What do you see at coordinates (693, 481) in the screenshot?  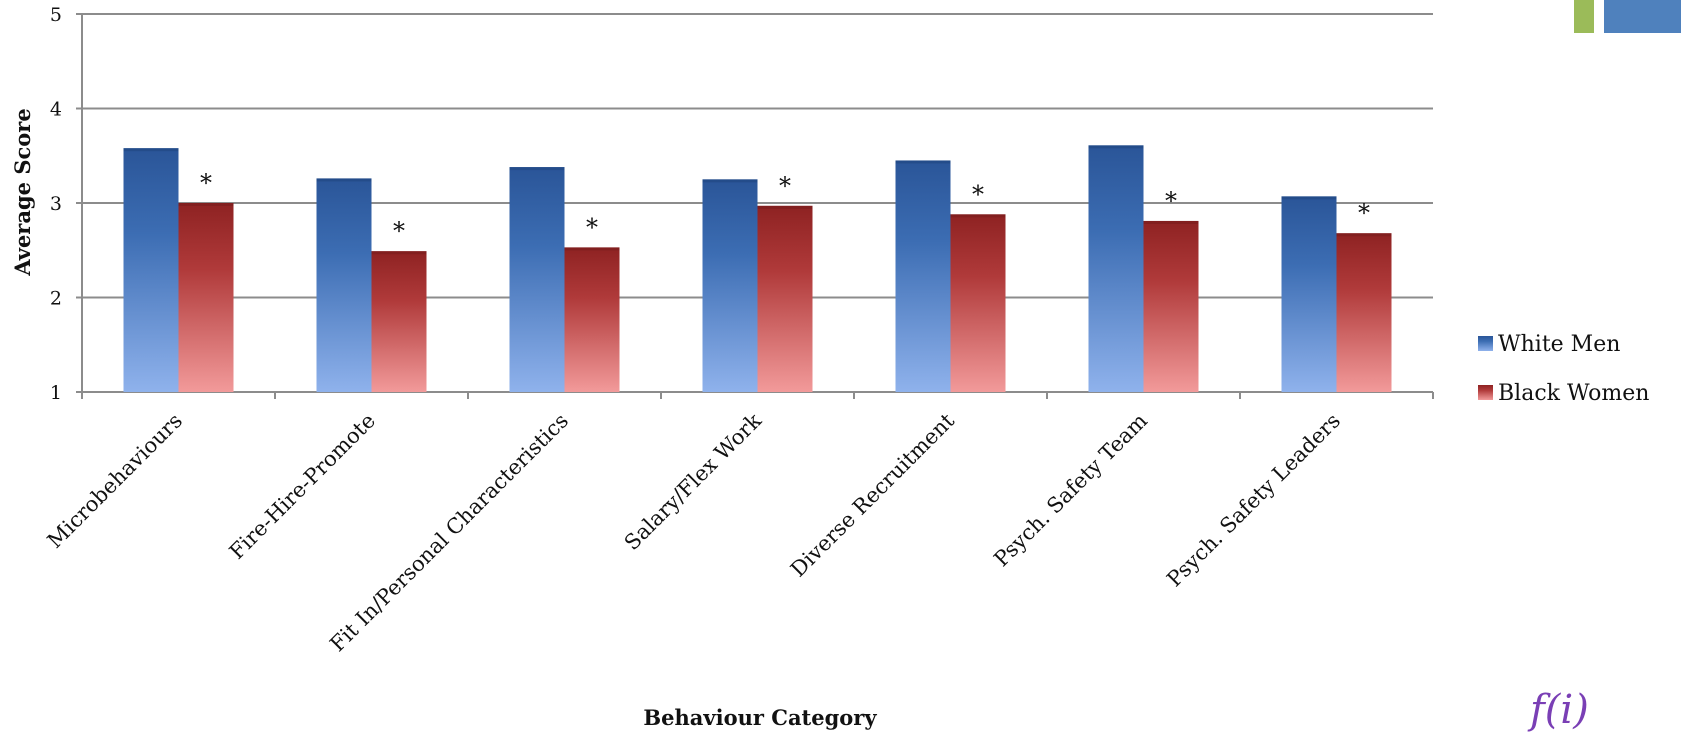 I see `x-tick-label: Salary/Flex Work` at bounding box center [693, 481].